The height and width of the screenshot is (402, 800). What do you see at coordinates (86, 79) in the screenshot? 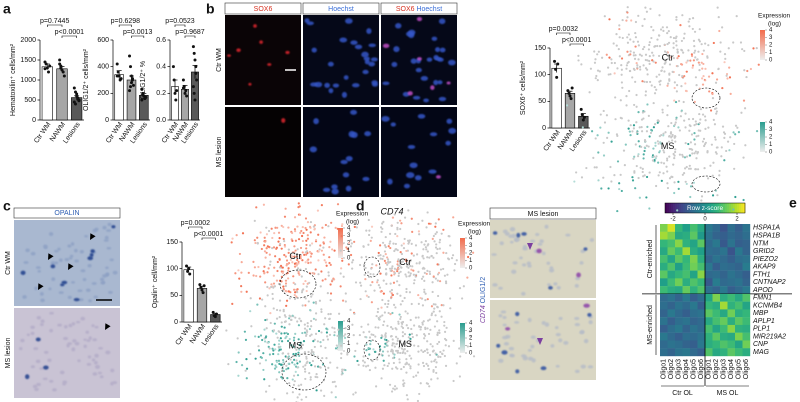
I see `y-axis-label: OLIG1/2⁺ cells/mm²` at bounding box center [86, 79].